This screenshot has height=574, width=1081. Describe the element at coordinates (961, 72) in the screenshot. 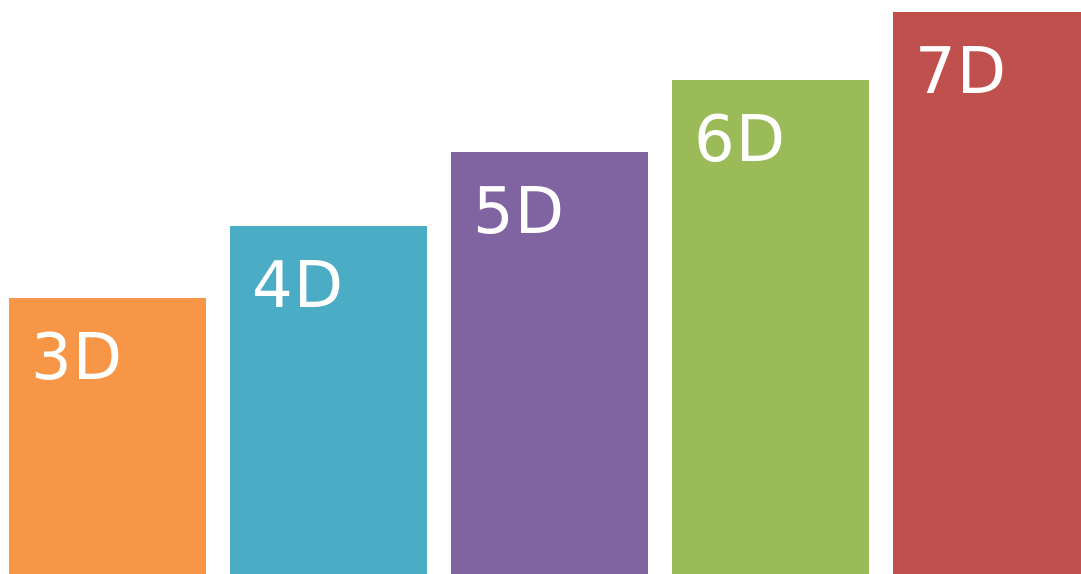

I see `step-7d-label: 7D` at that location.